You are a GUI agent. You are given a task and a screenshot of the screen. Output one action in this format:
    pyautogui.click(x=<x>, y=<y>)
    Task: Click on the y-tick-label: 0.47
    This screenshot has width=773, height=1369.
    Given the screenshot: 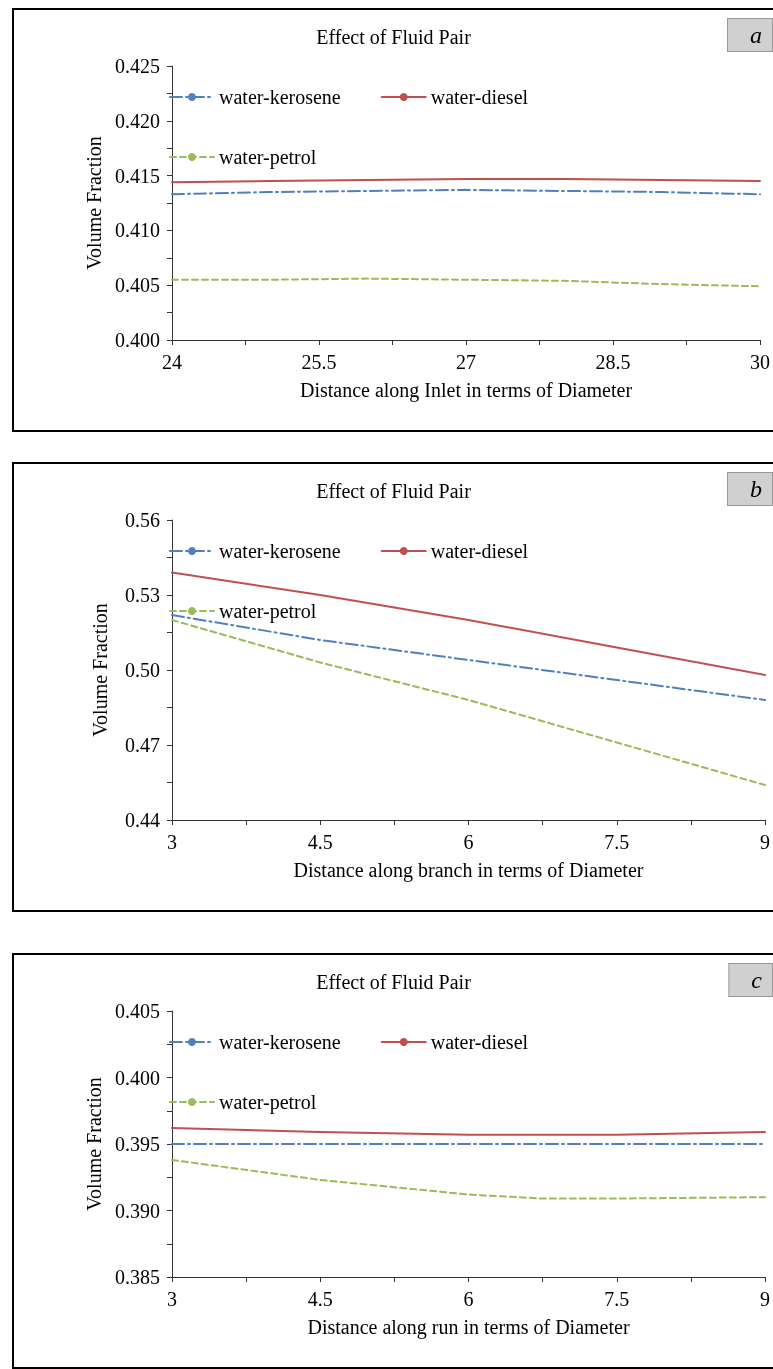 What is the action you would take?
    pyautogui.click(x=142, y=745)
    